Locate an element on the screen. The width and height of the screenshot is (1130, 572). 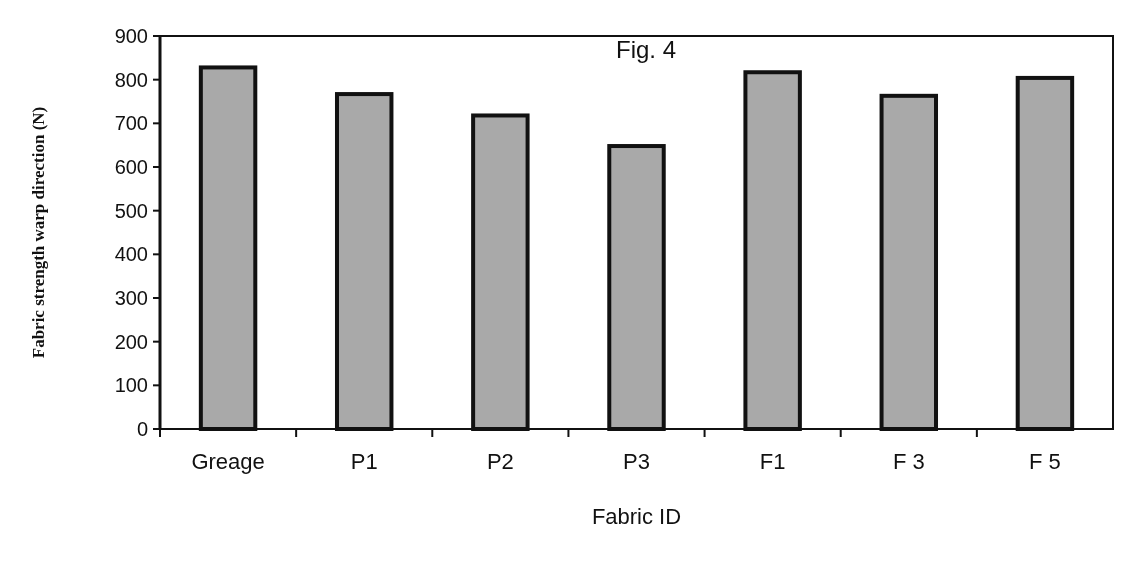
y-tick-label: 700 is located at coordinates (131, 123).